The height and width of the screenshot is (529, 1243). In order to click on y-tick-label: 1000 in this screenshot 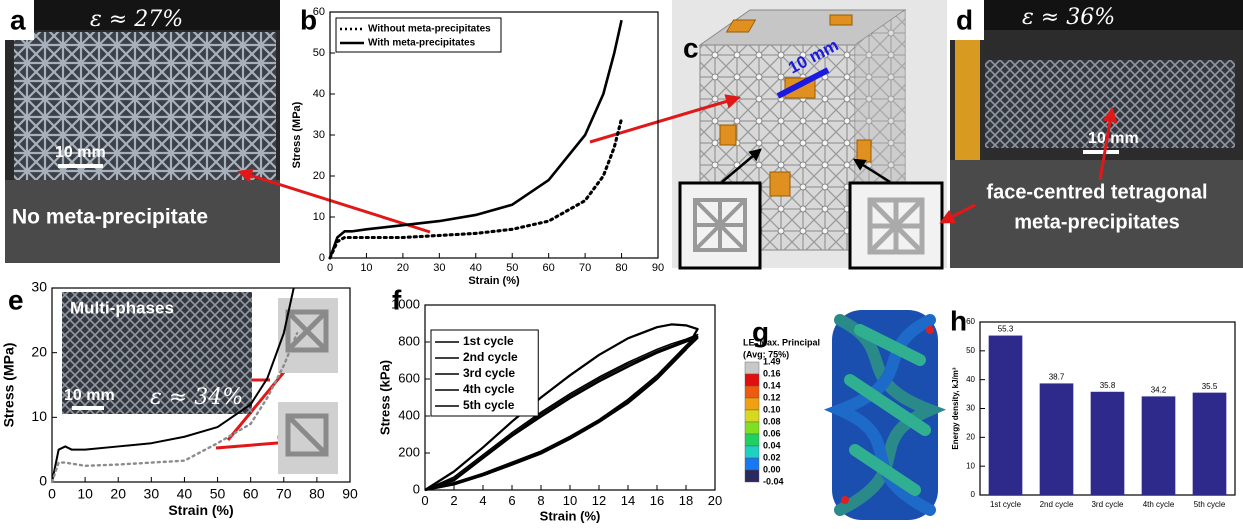, I will do `click(405, 303)`.